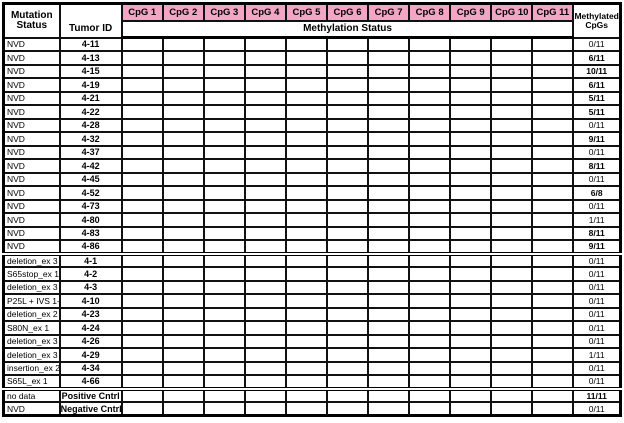 Image resolution: width=624 pixels, height=423 pixels. I want to click on methylation-cell-4-66-cpg10, so click(512, 382).